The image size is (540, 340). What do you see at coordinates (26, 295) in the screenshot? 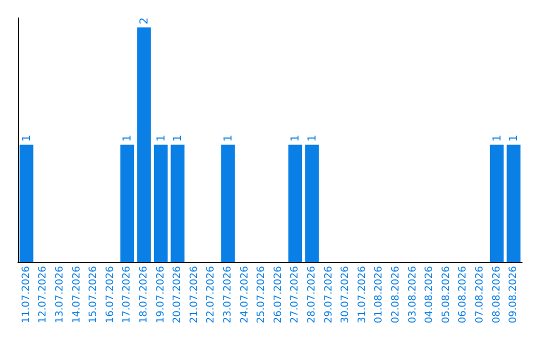
I see `x-tick-label: 11.07.2026` at bounding box center [26, 295].